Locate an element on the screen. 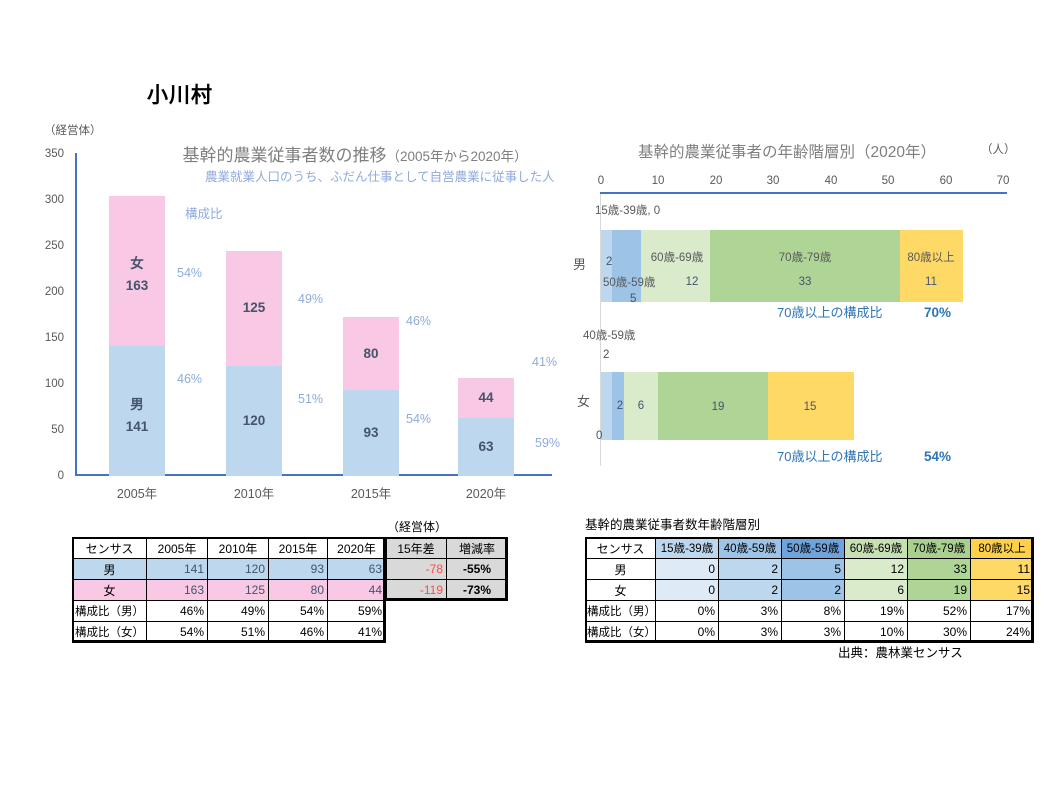 This screenshot has width=1059, height=794. cell-share-male-2005: 46% is located at coordinates (177, 611).